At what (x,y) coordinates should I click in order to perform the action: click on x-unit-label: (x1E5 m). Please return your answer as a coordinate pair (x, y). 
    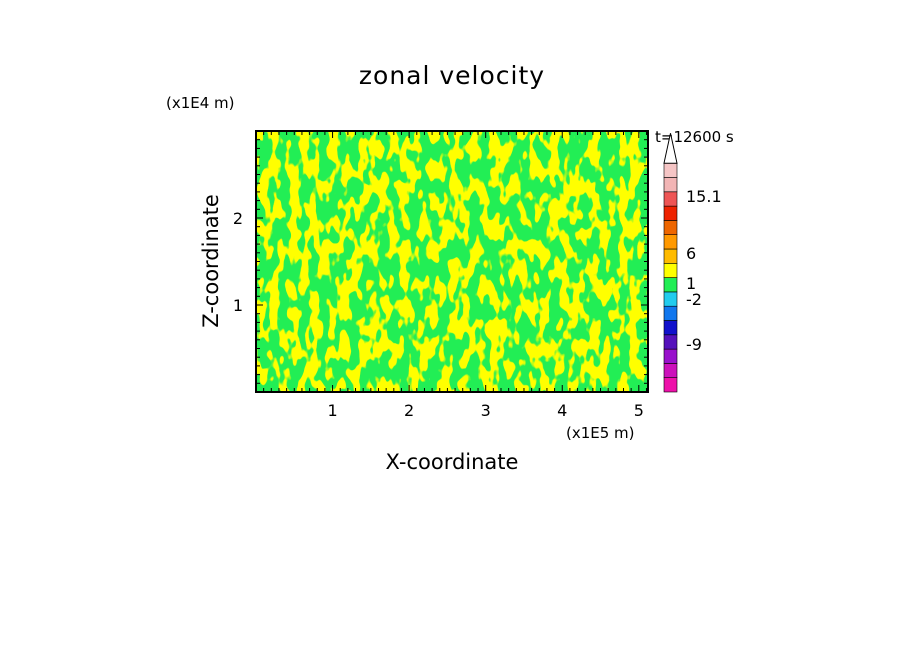
    Looking at the image, I should click on (600, 433).